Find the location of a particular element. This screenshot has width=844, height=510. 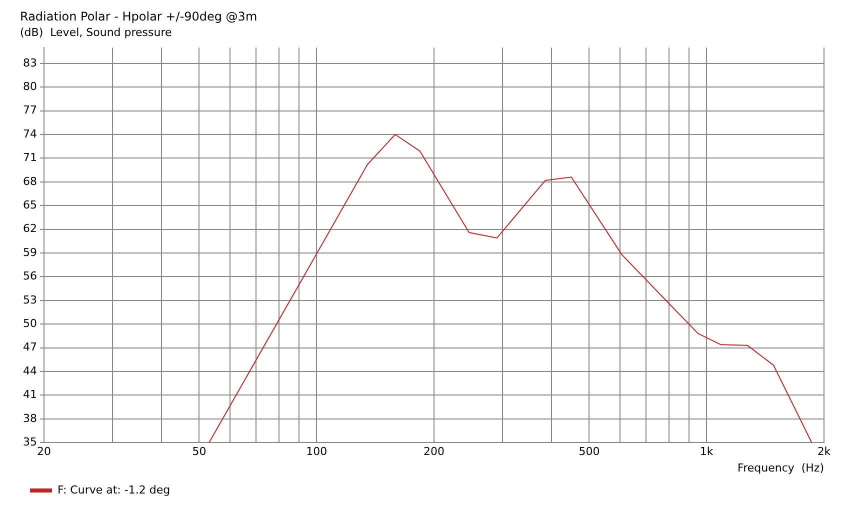

y-tick-label: 68 is located at coordinates (29, 181).